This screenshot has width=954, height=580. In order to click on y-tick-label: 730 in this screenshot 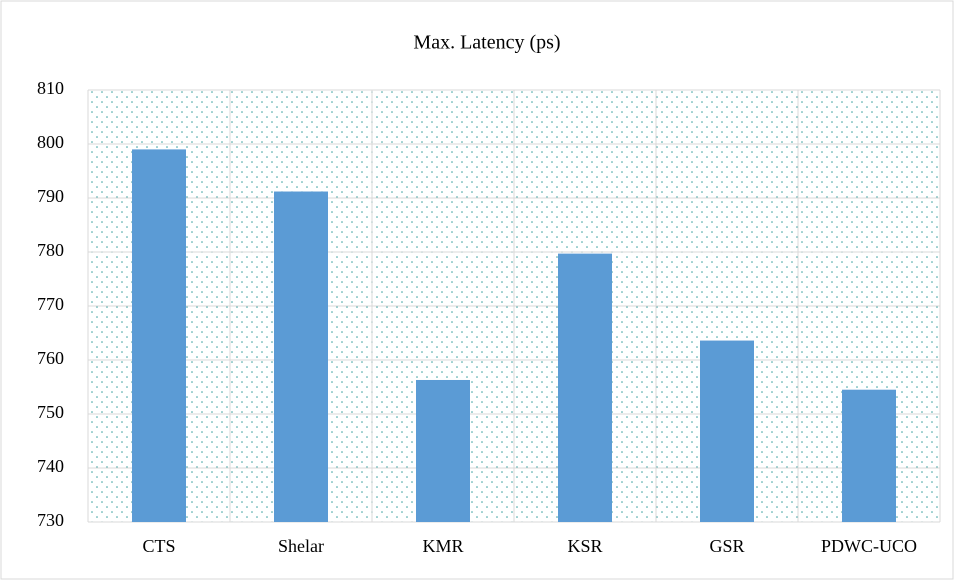, I will do `click(50, 520)`.